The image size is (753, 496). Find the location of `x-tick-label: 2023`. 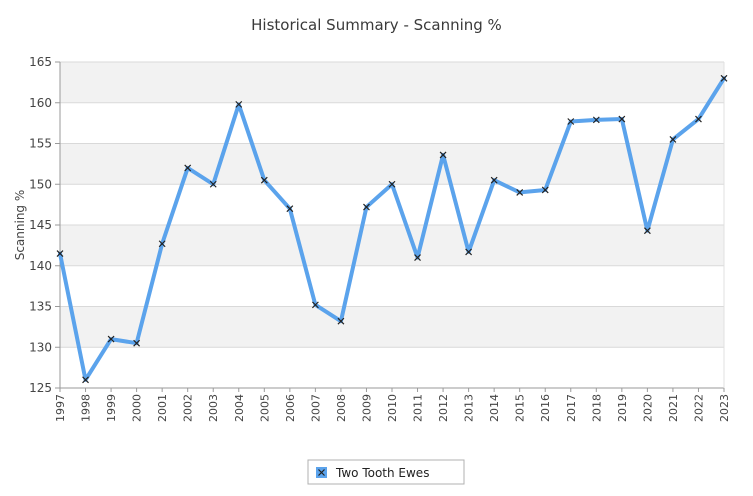

x-tick-label: 2023 is located at coordinates (724, 408).